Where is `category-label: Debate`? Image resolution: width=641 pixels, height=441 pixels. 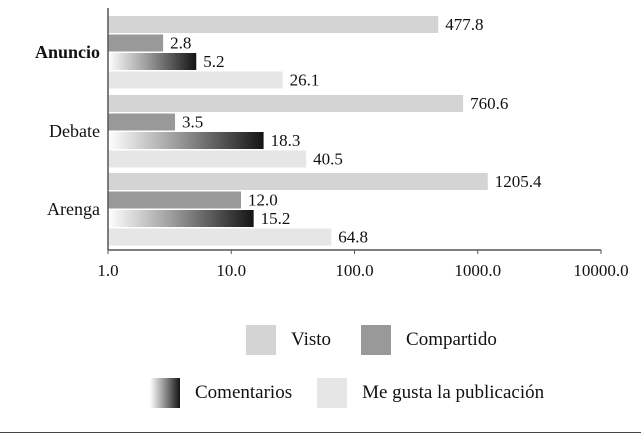
category-label: Debate is located at coordinates (74, 131).